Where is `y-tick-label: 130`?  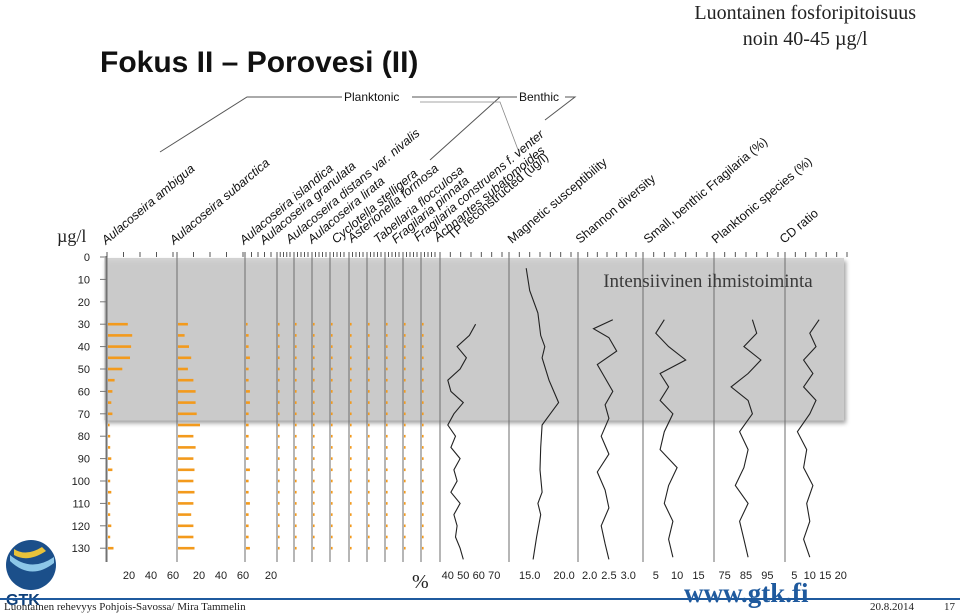
y-tick-label: 130 is located at coordinates (81, 549).